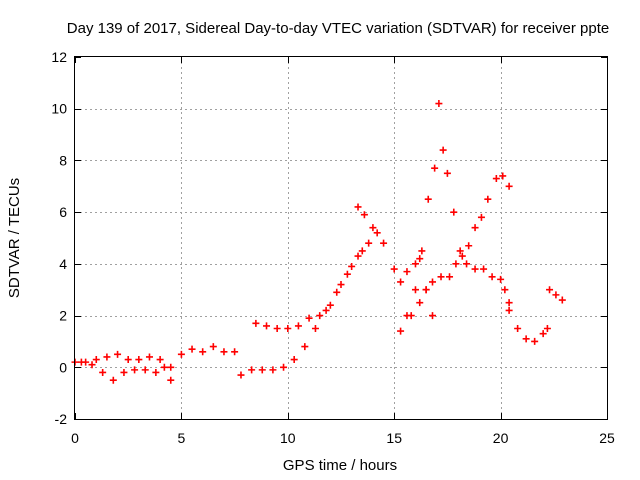 This screenshot has height=480, width=640. Describe the element at coordinates (63, 160) in the screenshot. I see `y-tick-label: 8` at that location.